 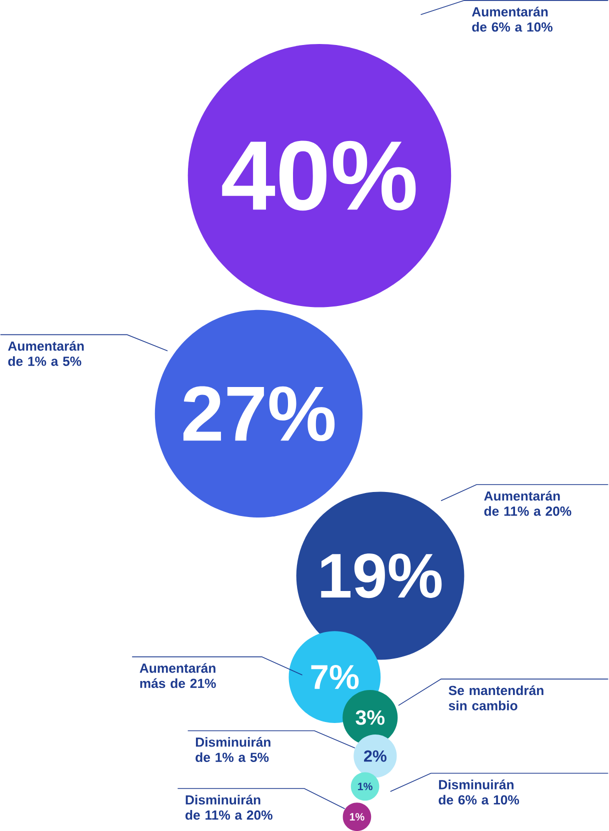 What do you see at coordinates (335, 677) in the screenshot?
I see `data-label: 7%` at bounding box center [335, 677].